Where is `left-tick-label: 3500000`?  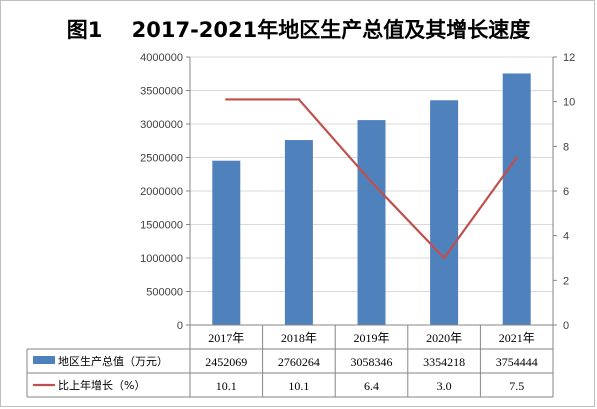
left-tick-label: 3500000 is located at coordinates (161, 92).